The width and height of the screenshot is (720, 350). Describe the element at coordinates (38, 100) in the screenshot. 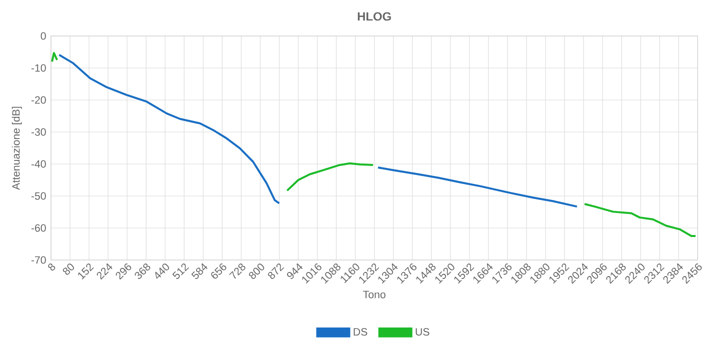

I see `y-tick-label: -20` at that location.